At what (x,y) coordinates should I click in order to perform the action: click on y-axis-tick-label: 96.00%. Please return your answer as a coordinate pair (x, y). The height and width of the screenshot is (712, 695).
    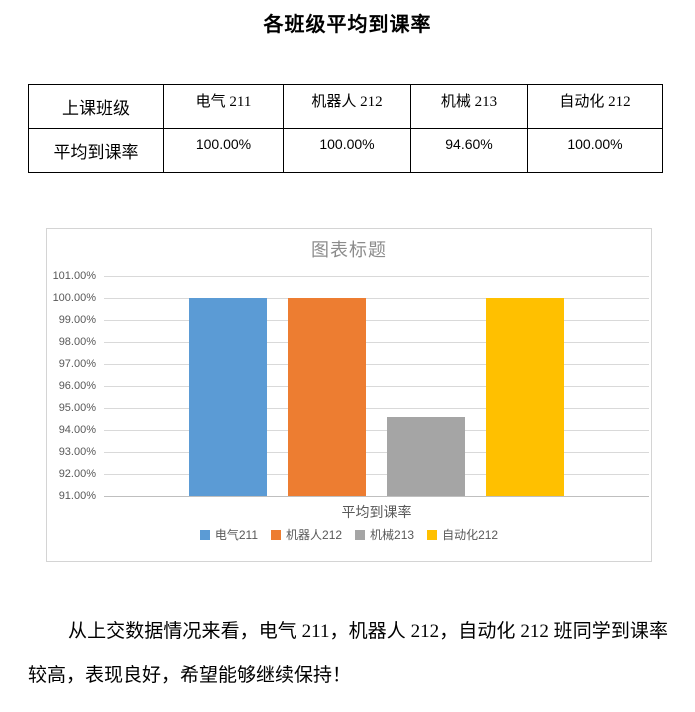
    Looking at the image, I should click on (77, 386).